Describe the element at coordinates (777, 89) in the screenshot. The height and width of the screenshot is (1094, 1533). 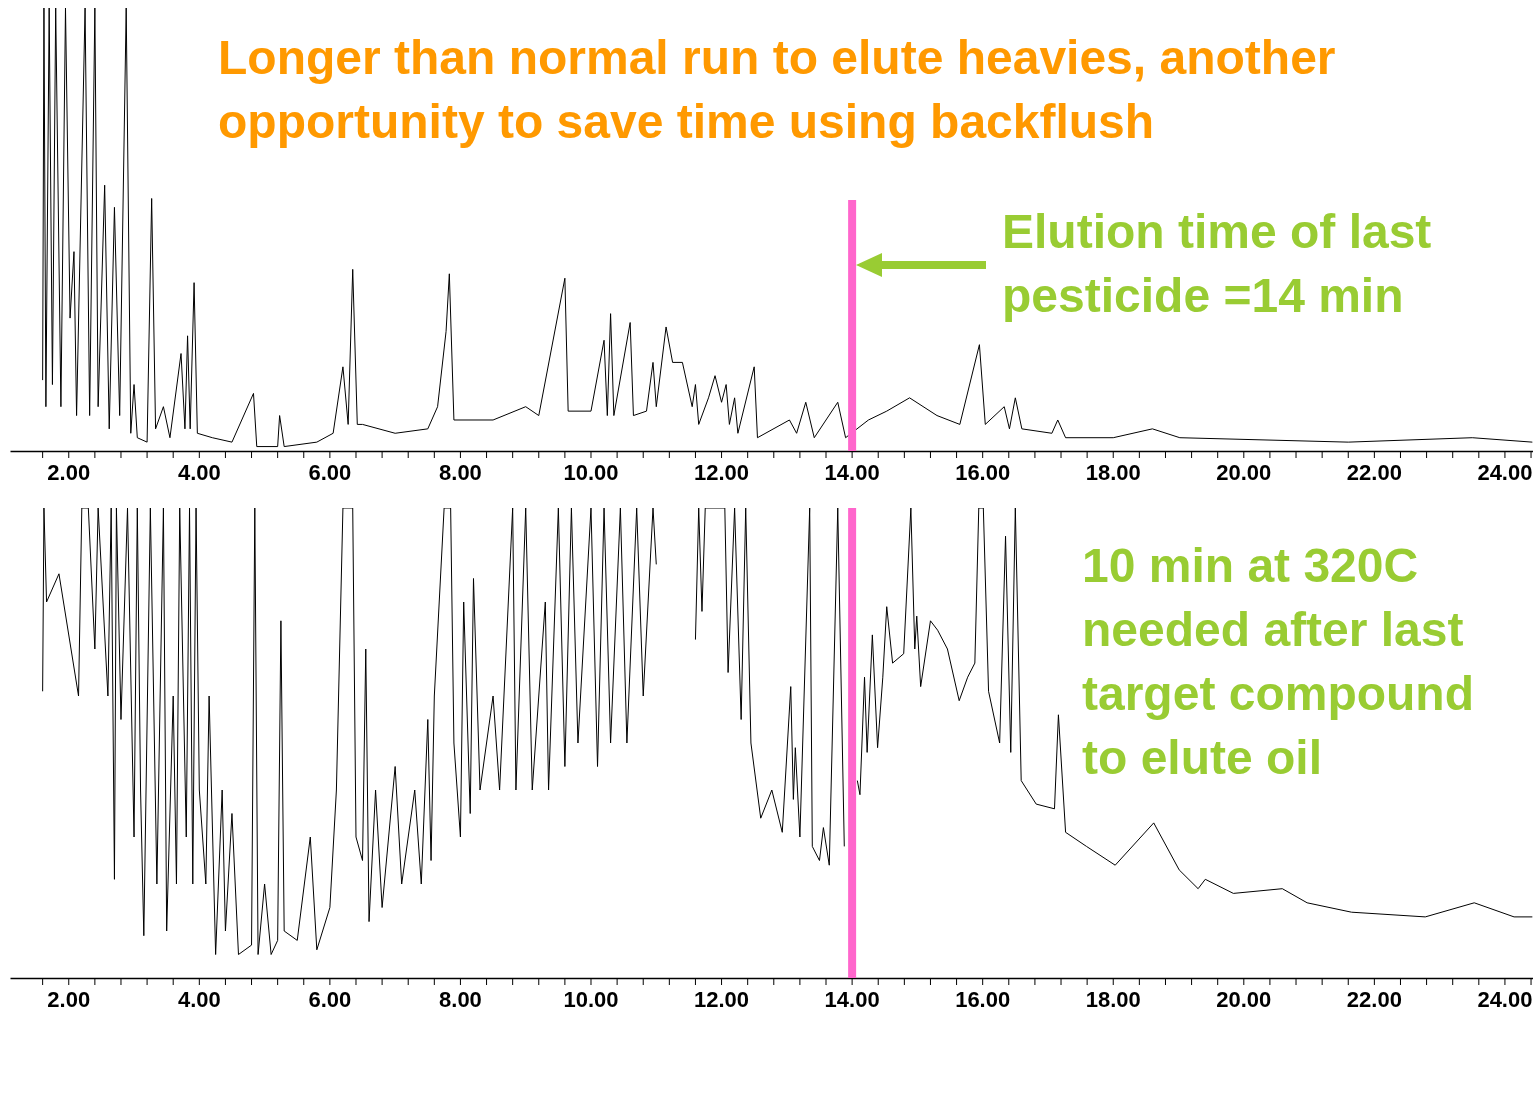
I see `annotation: Longer than normal run to elute heavies, another opportunity to save time using backflush` at that location.